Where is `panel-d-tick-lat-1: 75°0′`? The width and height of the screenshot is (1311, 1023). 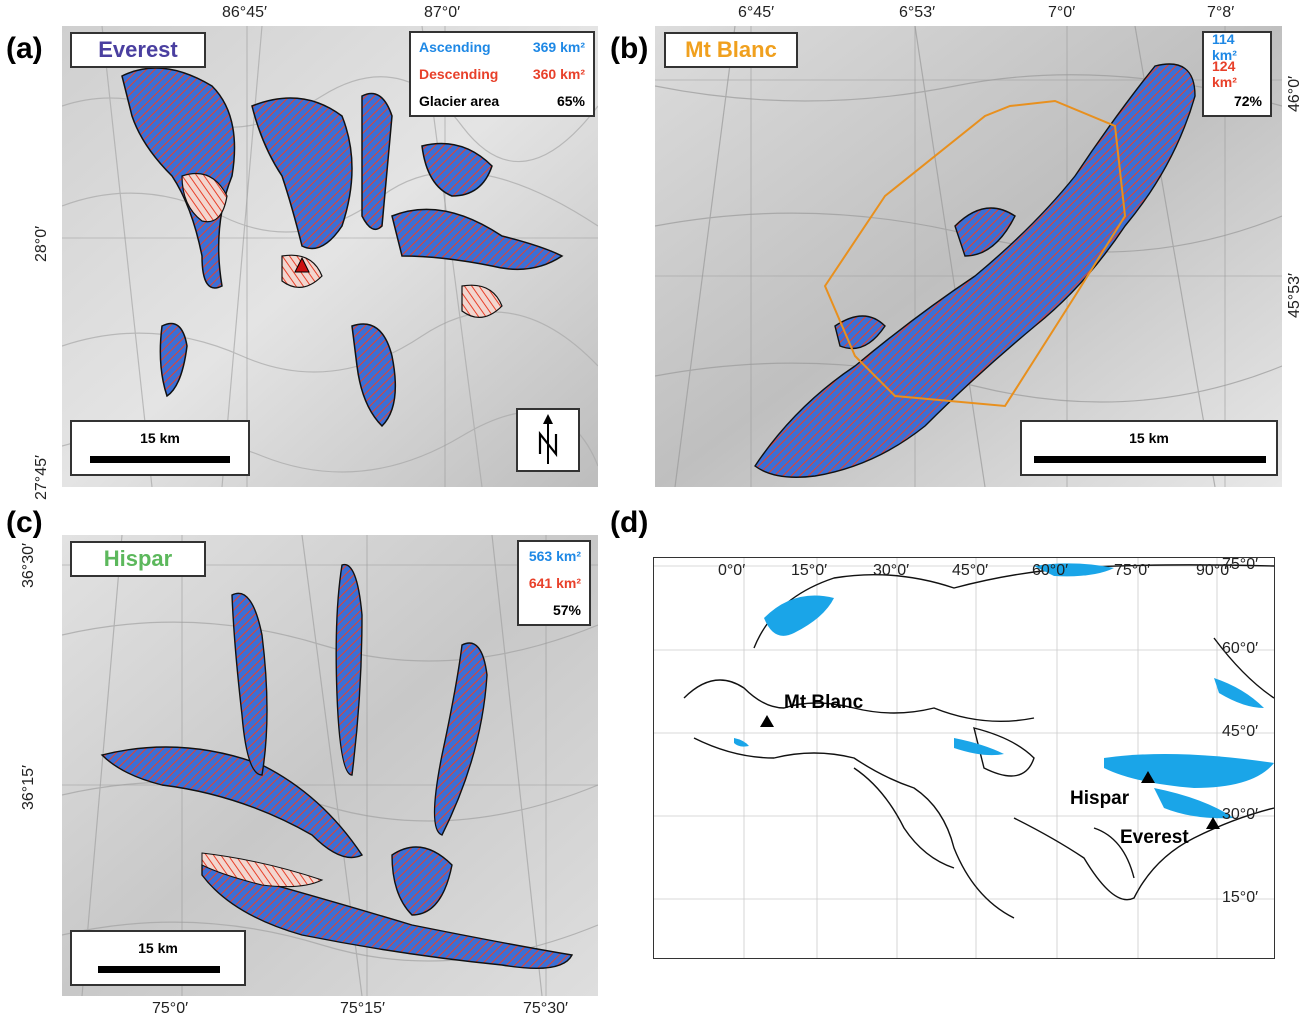 panel-d-tick-lat-1: 75°0′ is located at coordinates (1240, 564).